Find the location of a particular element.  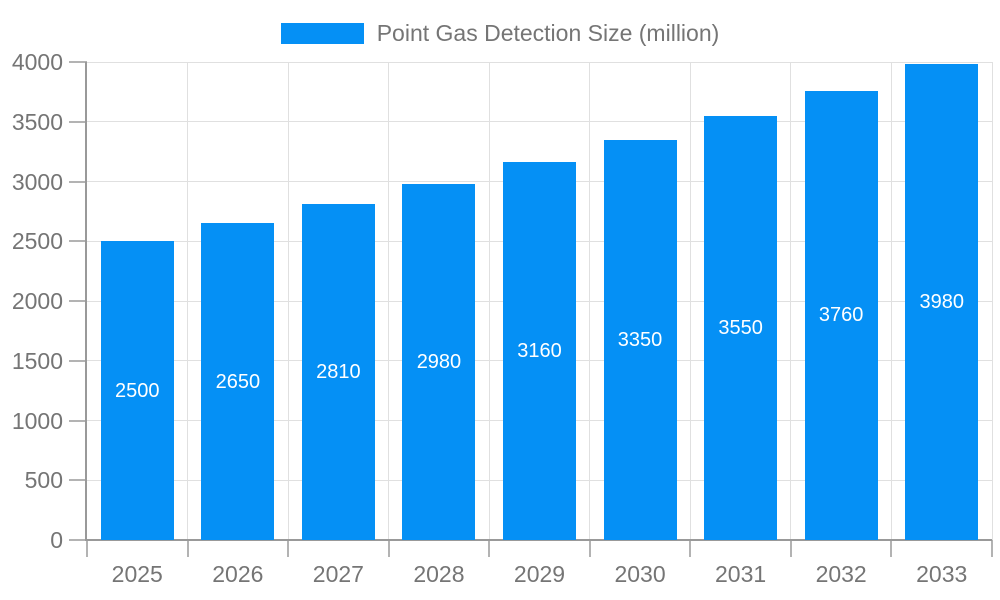

y-axis-label: 4000 is located at coordinates (37, 62).